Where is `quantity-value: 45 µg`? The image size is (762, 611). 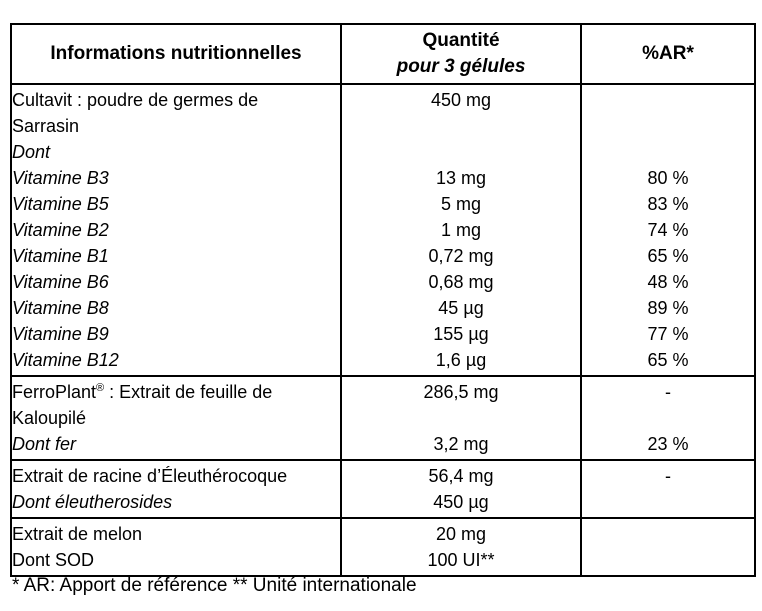
quantity-value: 45 µg is located at coordinates (461, 308).